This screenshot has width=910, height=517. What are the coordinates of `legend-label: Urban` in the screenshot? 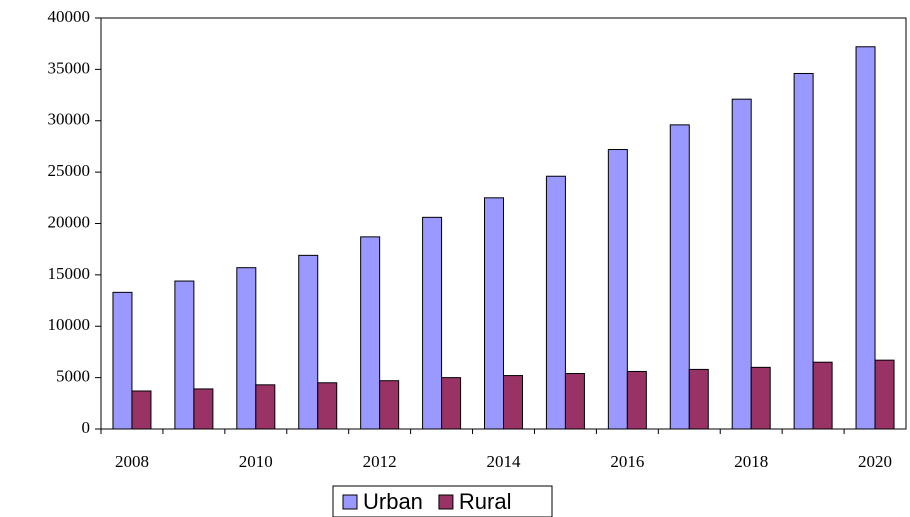 It's located at (393, 501).